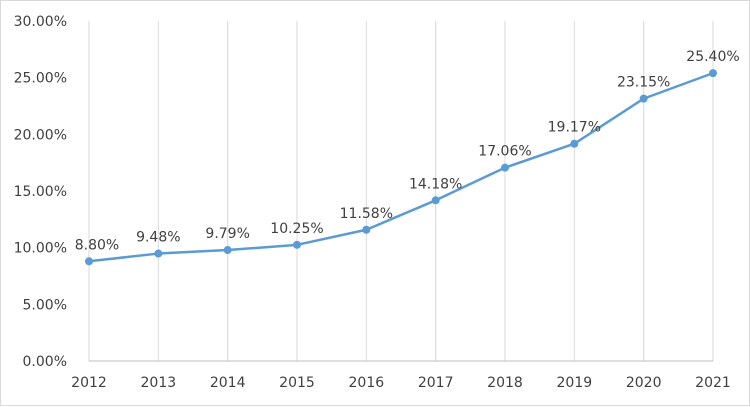 The width and height of the screenshot is (750, 407). Describe the element at coordinates (40, 79) in the screenshot. I see `y-tick-label: 25.00%` at that location.